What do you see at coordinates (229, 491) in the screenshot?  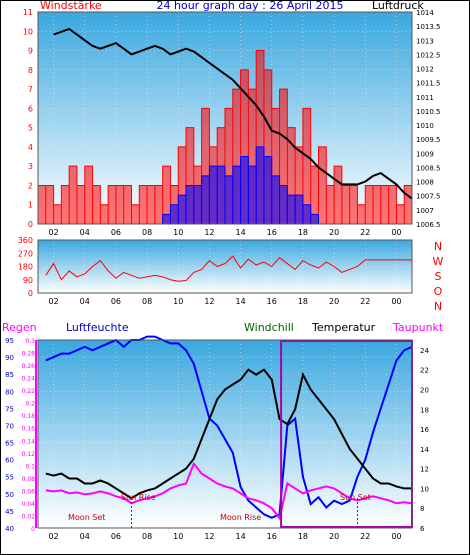 I see `dewpoint-line` at bounding box center [229, 491].